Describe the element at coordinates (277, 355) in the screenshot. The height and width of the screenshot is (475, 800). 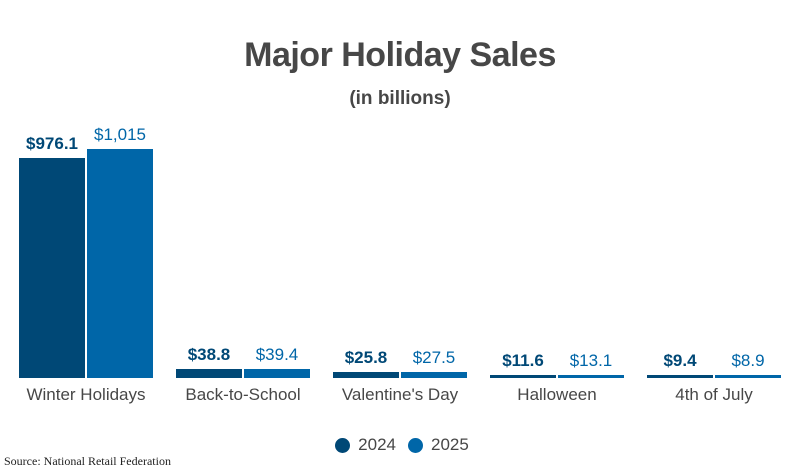
I see `data-label: $39.4` at that location.